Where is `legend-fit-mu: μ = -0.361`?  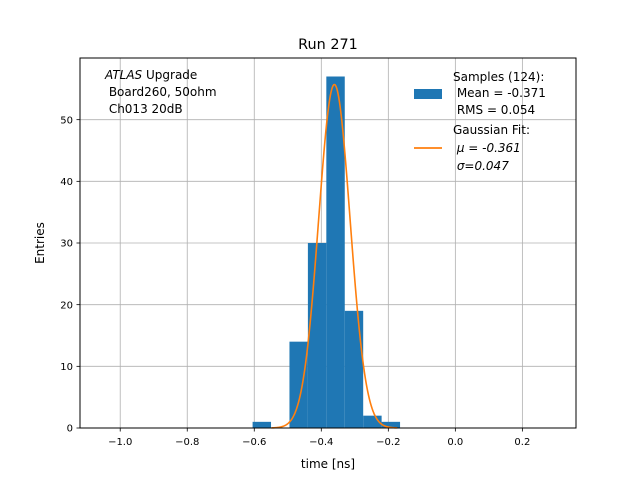
legend-fit-mu: μ = -0.361 is located at coordinates (487, 148).